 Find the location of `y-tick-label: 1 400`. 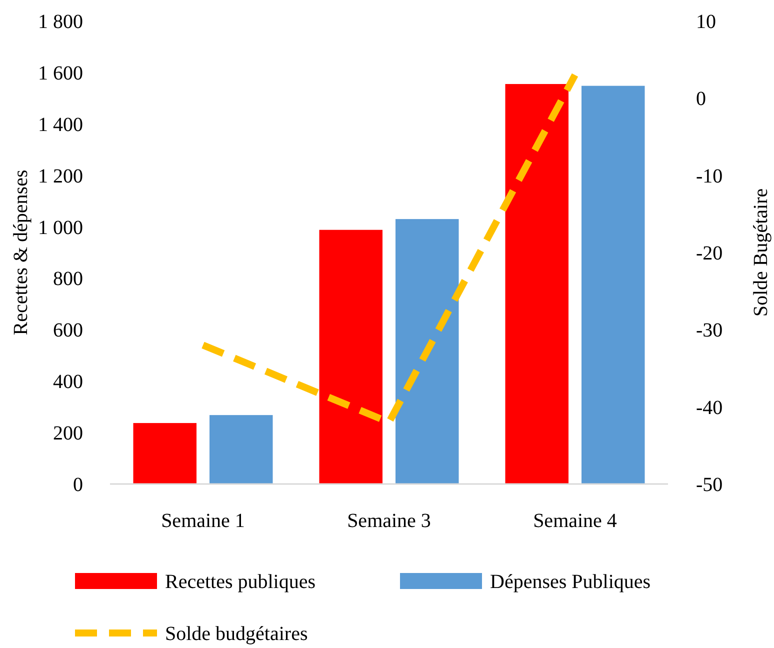

y-tick-label: 1 400 is located at coordinates (60, 125).